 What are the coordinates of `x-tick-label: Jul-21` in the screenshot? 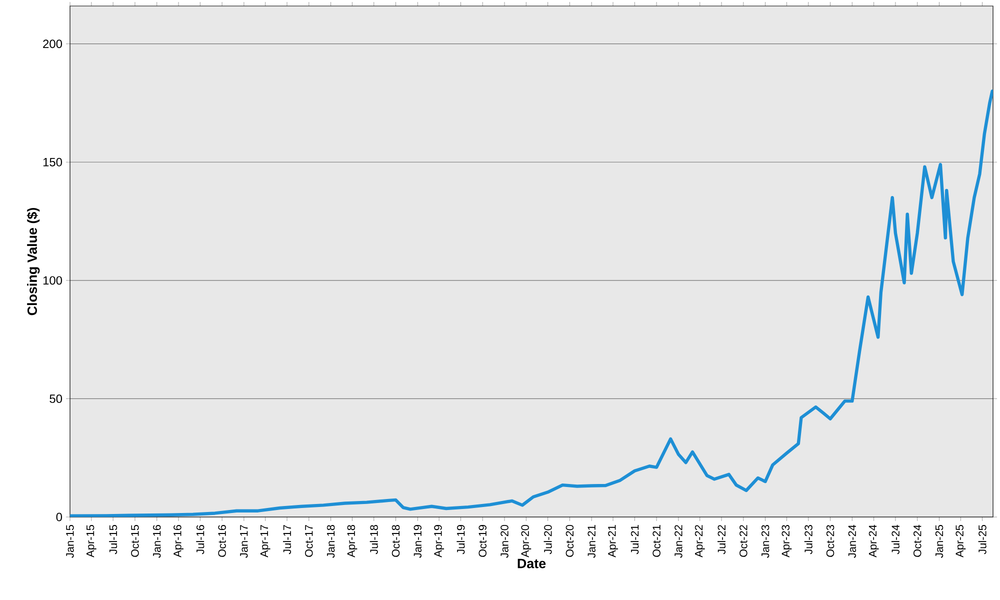 It's located at (634, 539).